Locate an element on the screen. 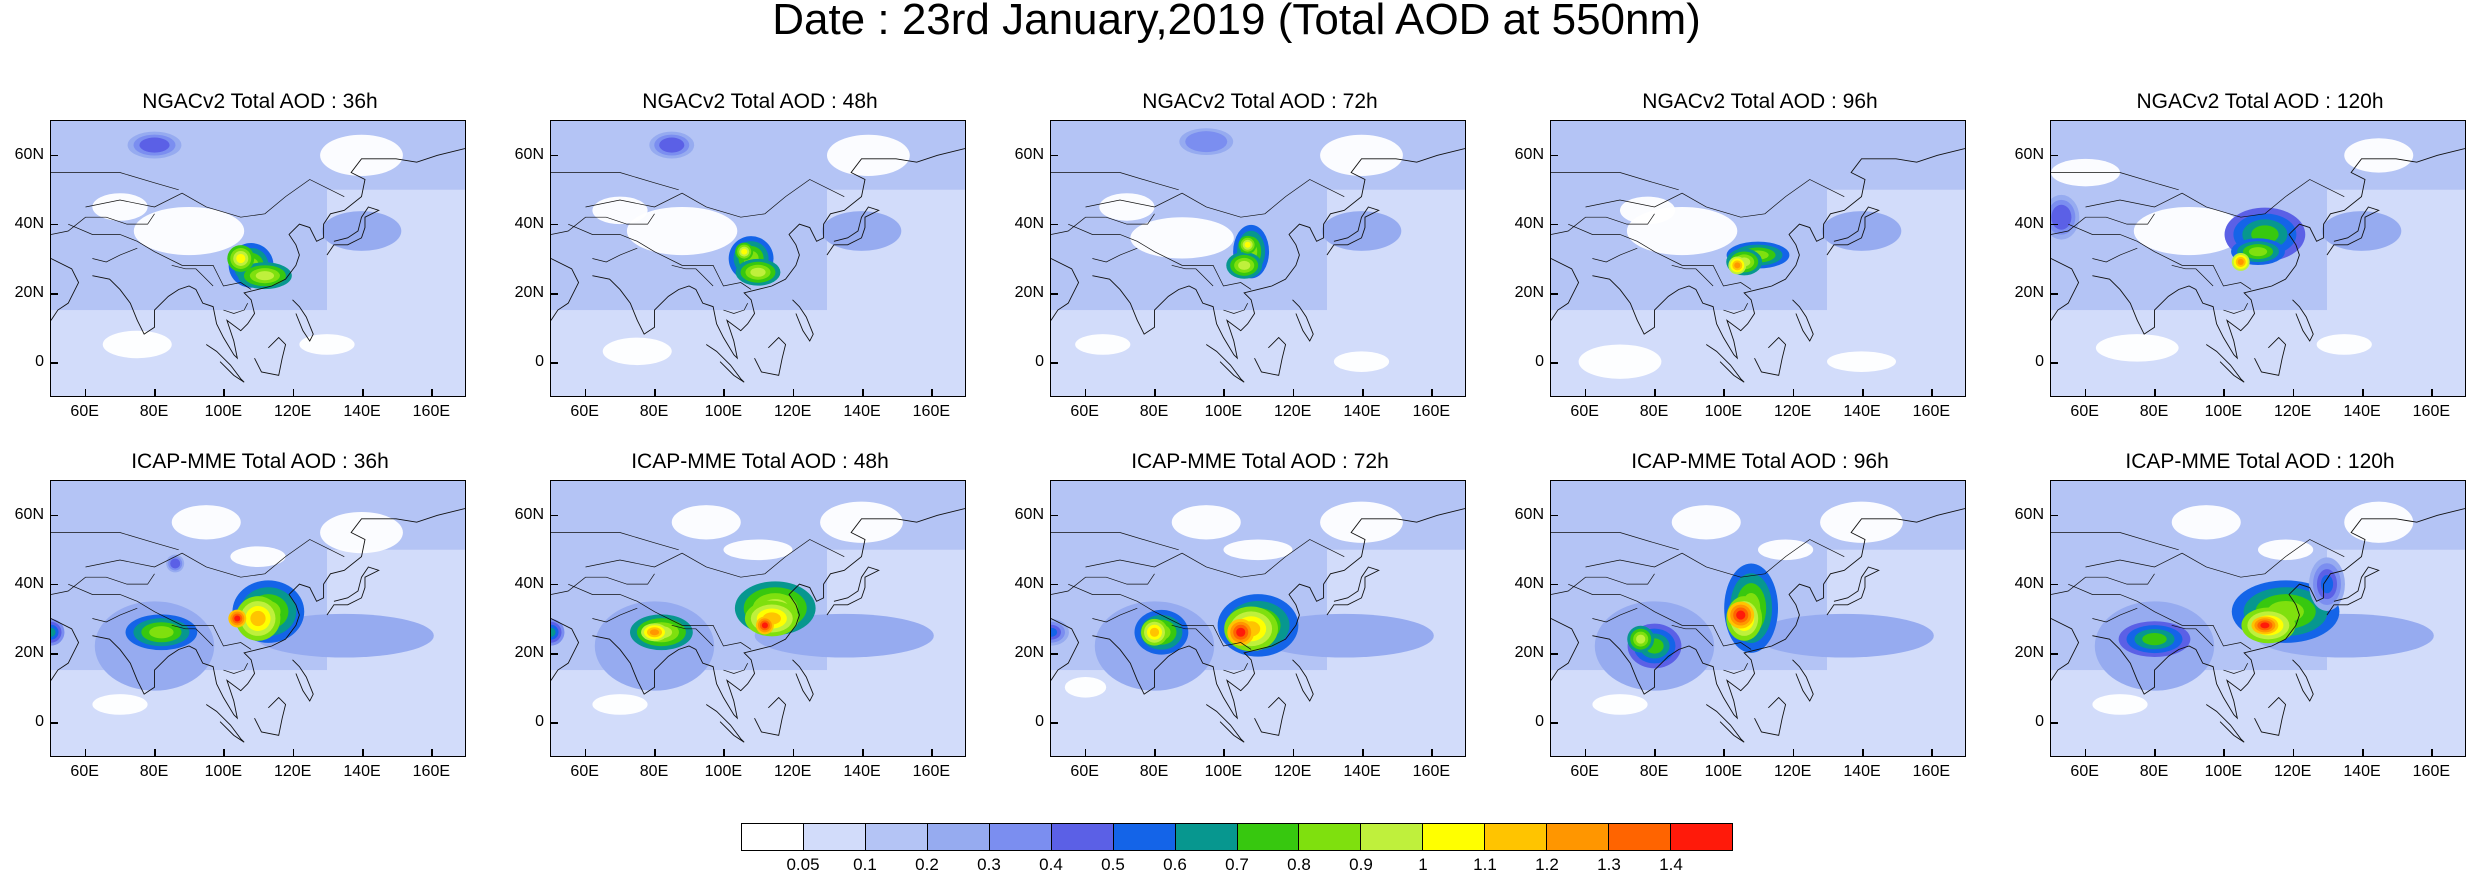 This screenshot has width=2473, height=874. colorbar-label: 1.2 is located at coordinates (1547, 864).